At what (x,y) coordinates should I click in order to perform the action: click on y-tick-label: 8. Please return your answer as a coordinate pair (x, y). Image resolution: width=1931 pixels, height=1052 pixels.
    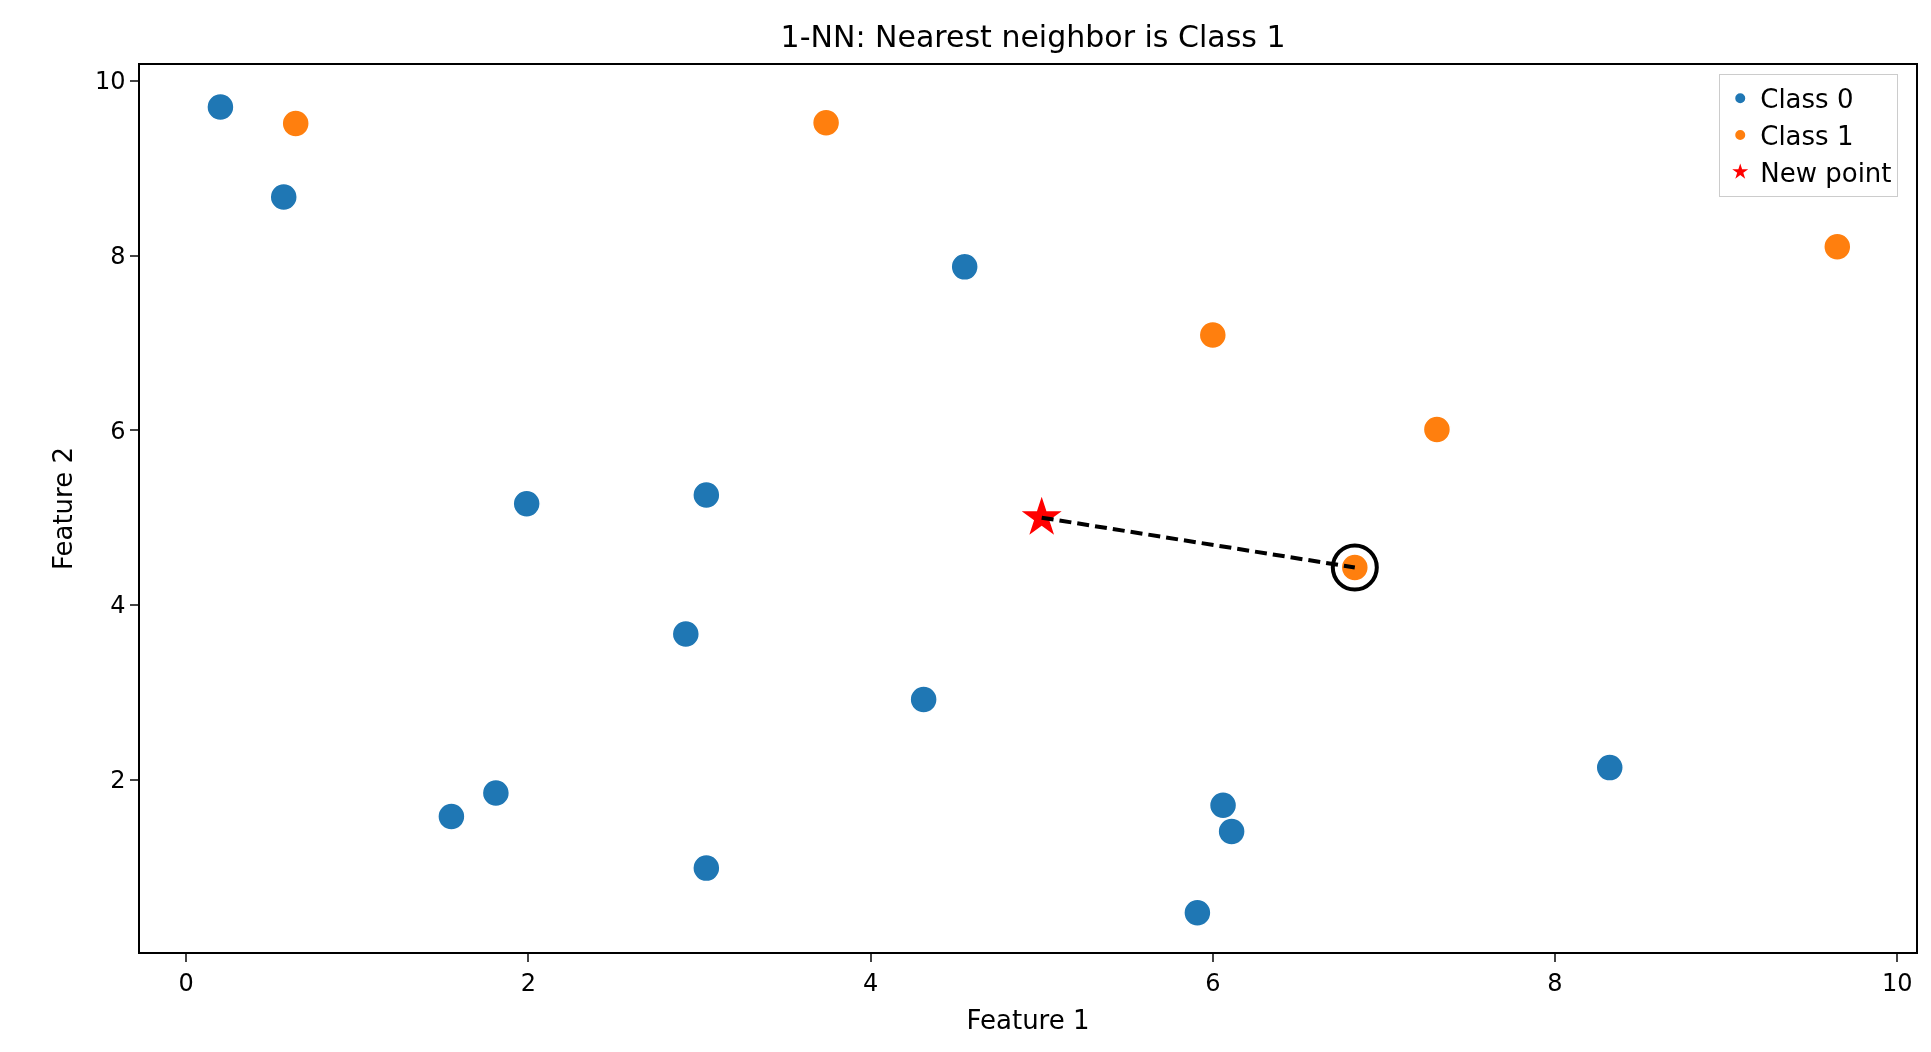
    Looking at the image, I should click on (118, 255).